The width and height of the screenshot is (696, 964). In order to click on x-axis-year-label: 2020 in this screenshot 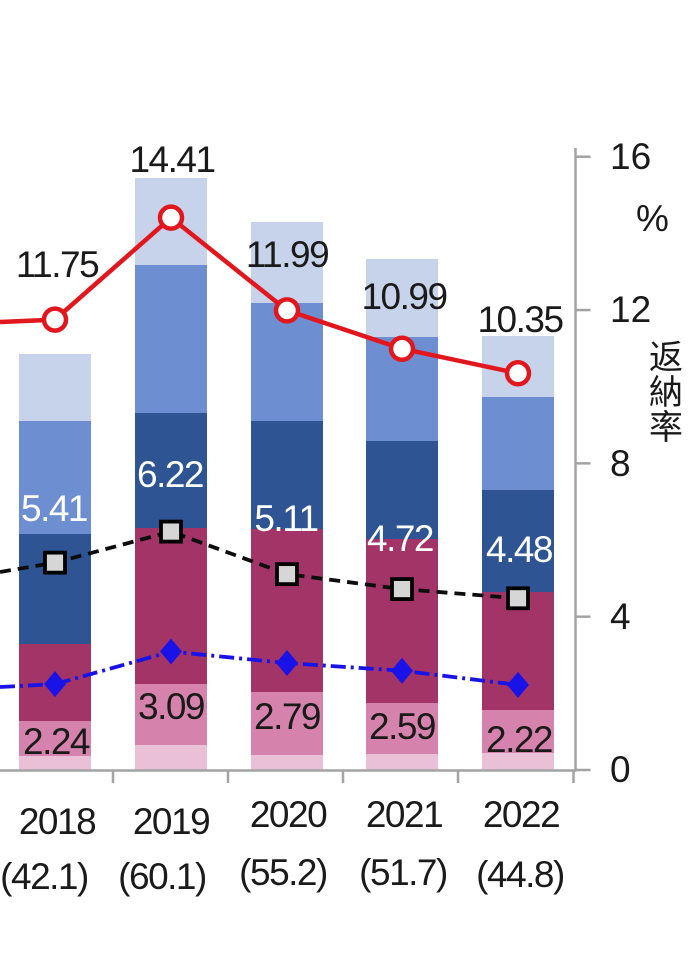, I will do `click(288, 814)`.